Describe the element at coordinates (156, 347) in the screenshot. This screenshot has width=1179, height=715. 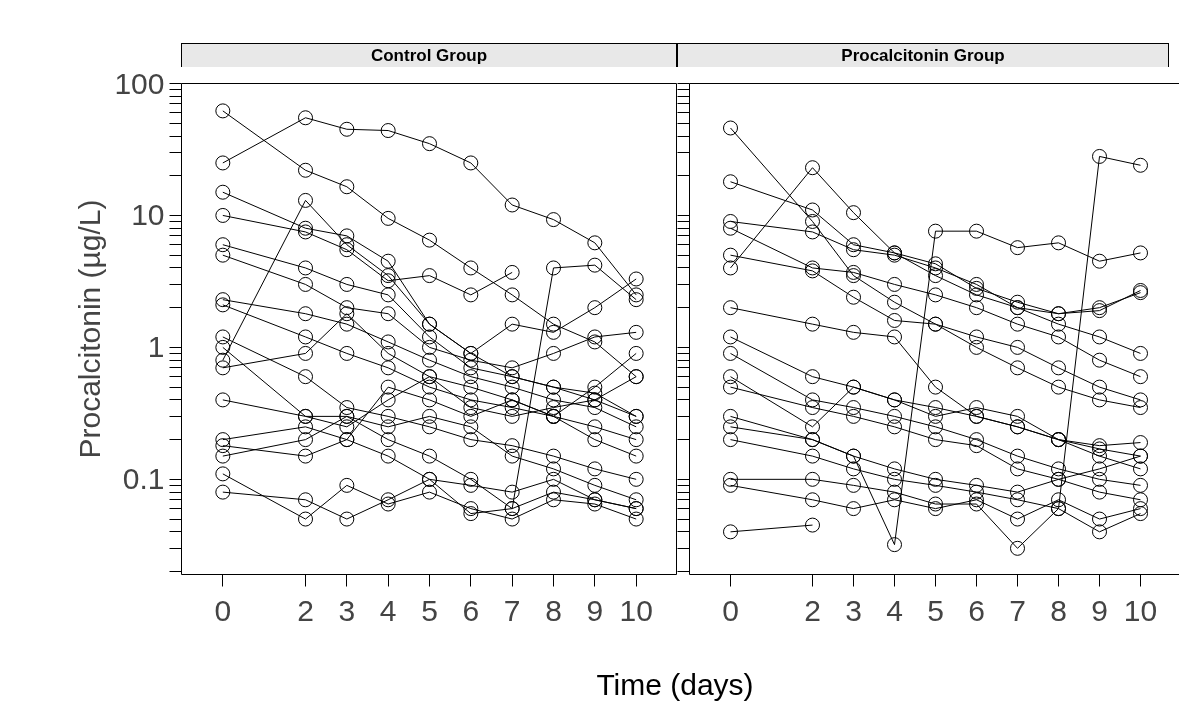
I see `y-tick-label: 1` at that location.